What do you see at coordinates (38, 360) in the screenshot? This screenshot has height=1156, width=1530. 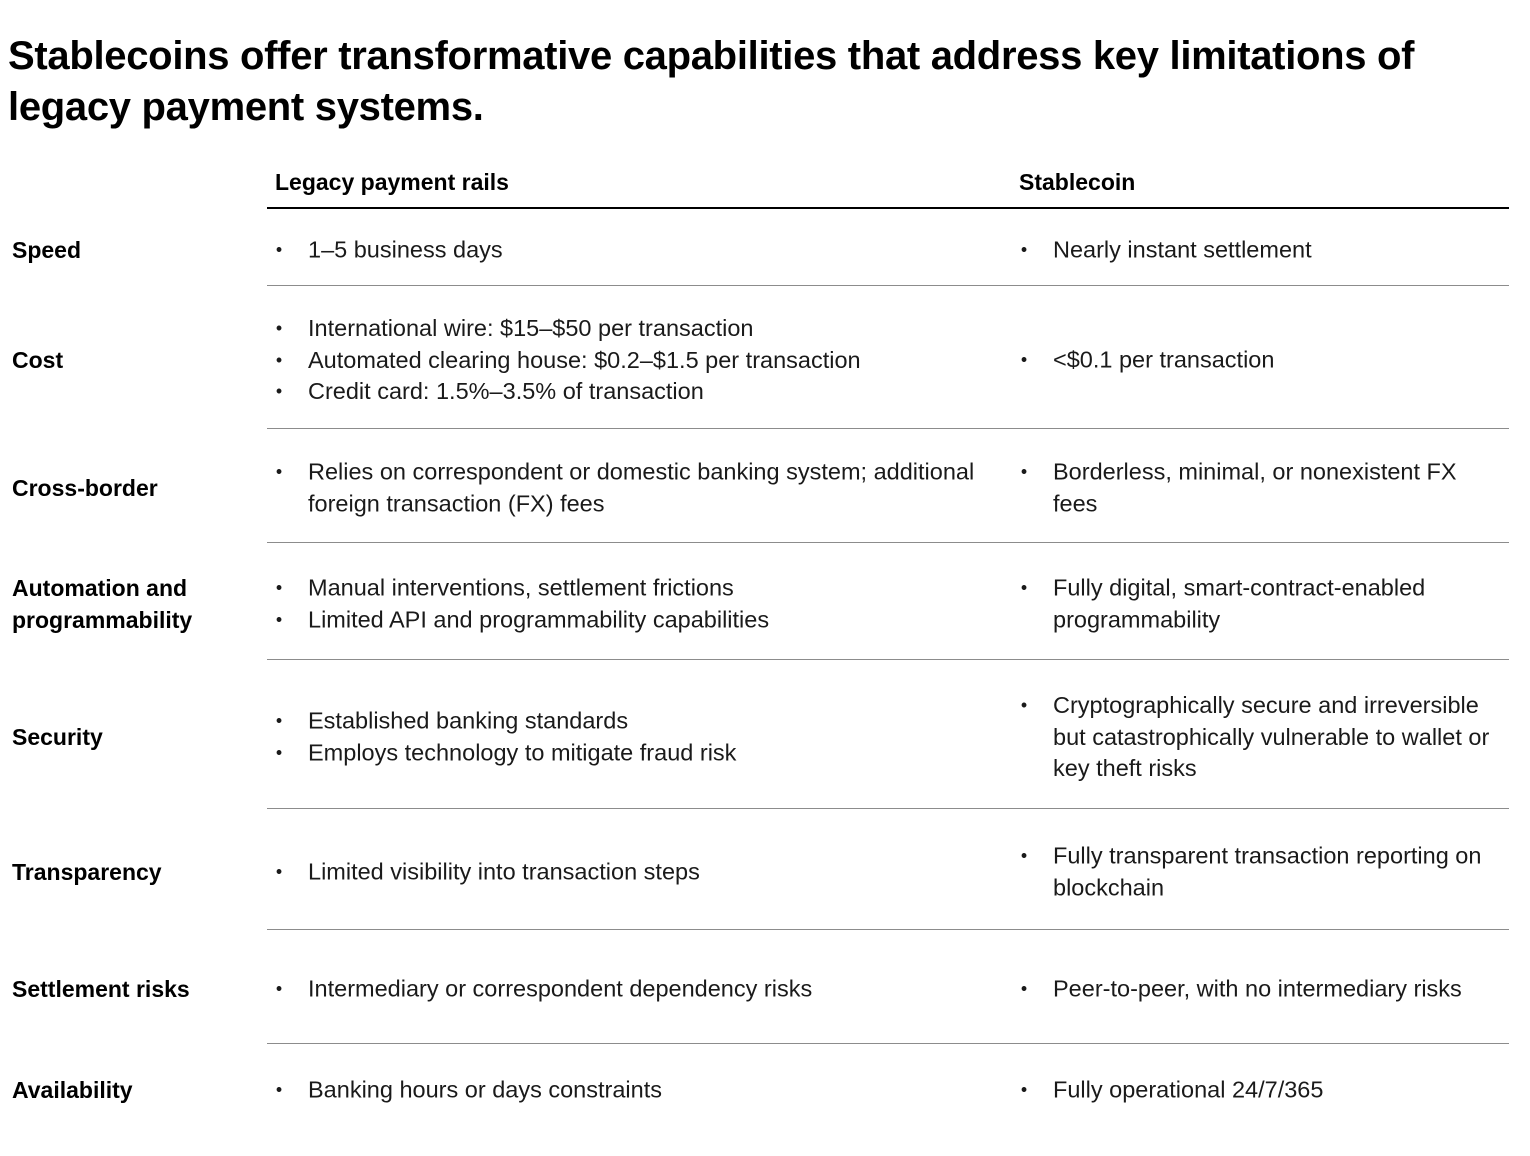 I see `row-label: Cost` at bounding box center [38, 360].